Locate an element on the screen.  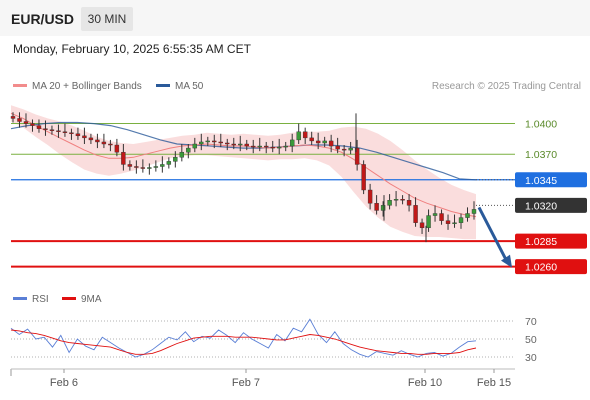
rsi-tick-label-70: 70 is located at coordinates (531, 322).